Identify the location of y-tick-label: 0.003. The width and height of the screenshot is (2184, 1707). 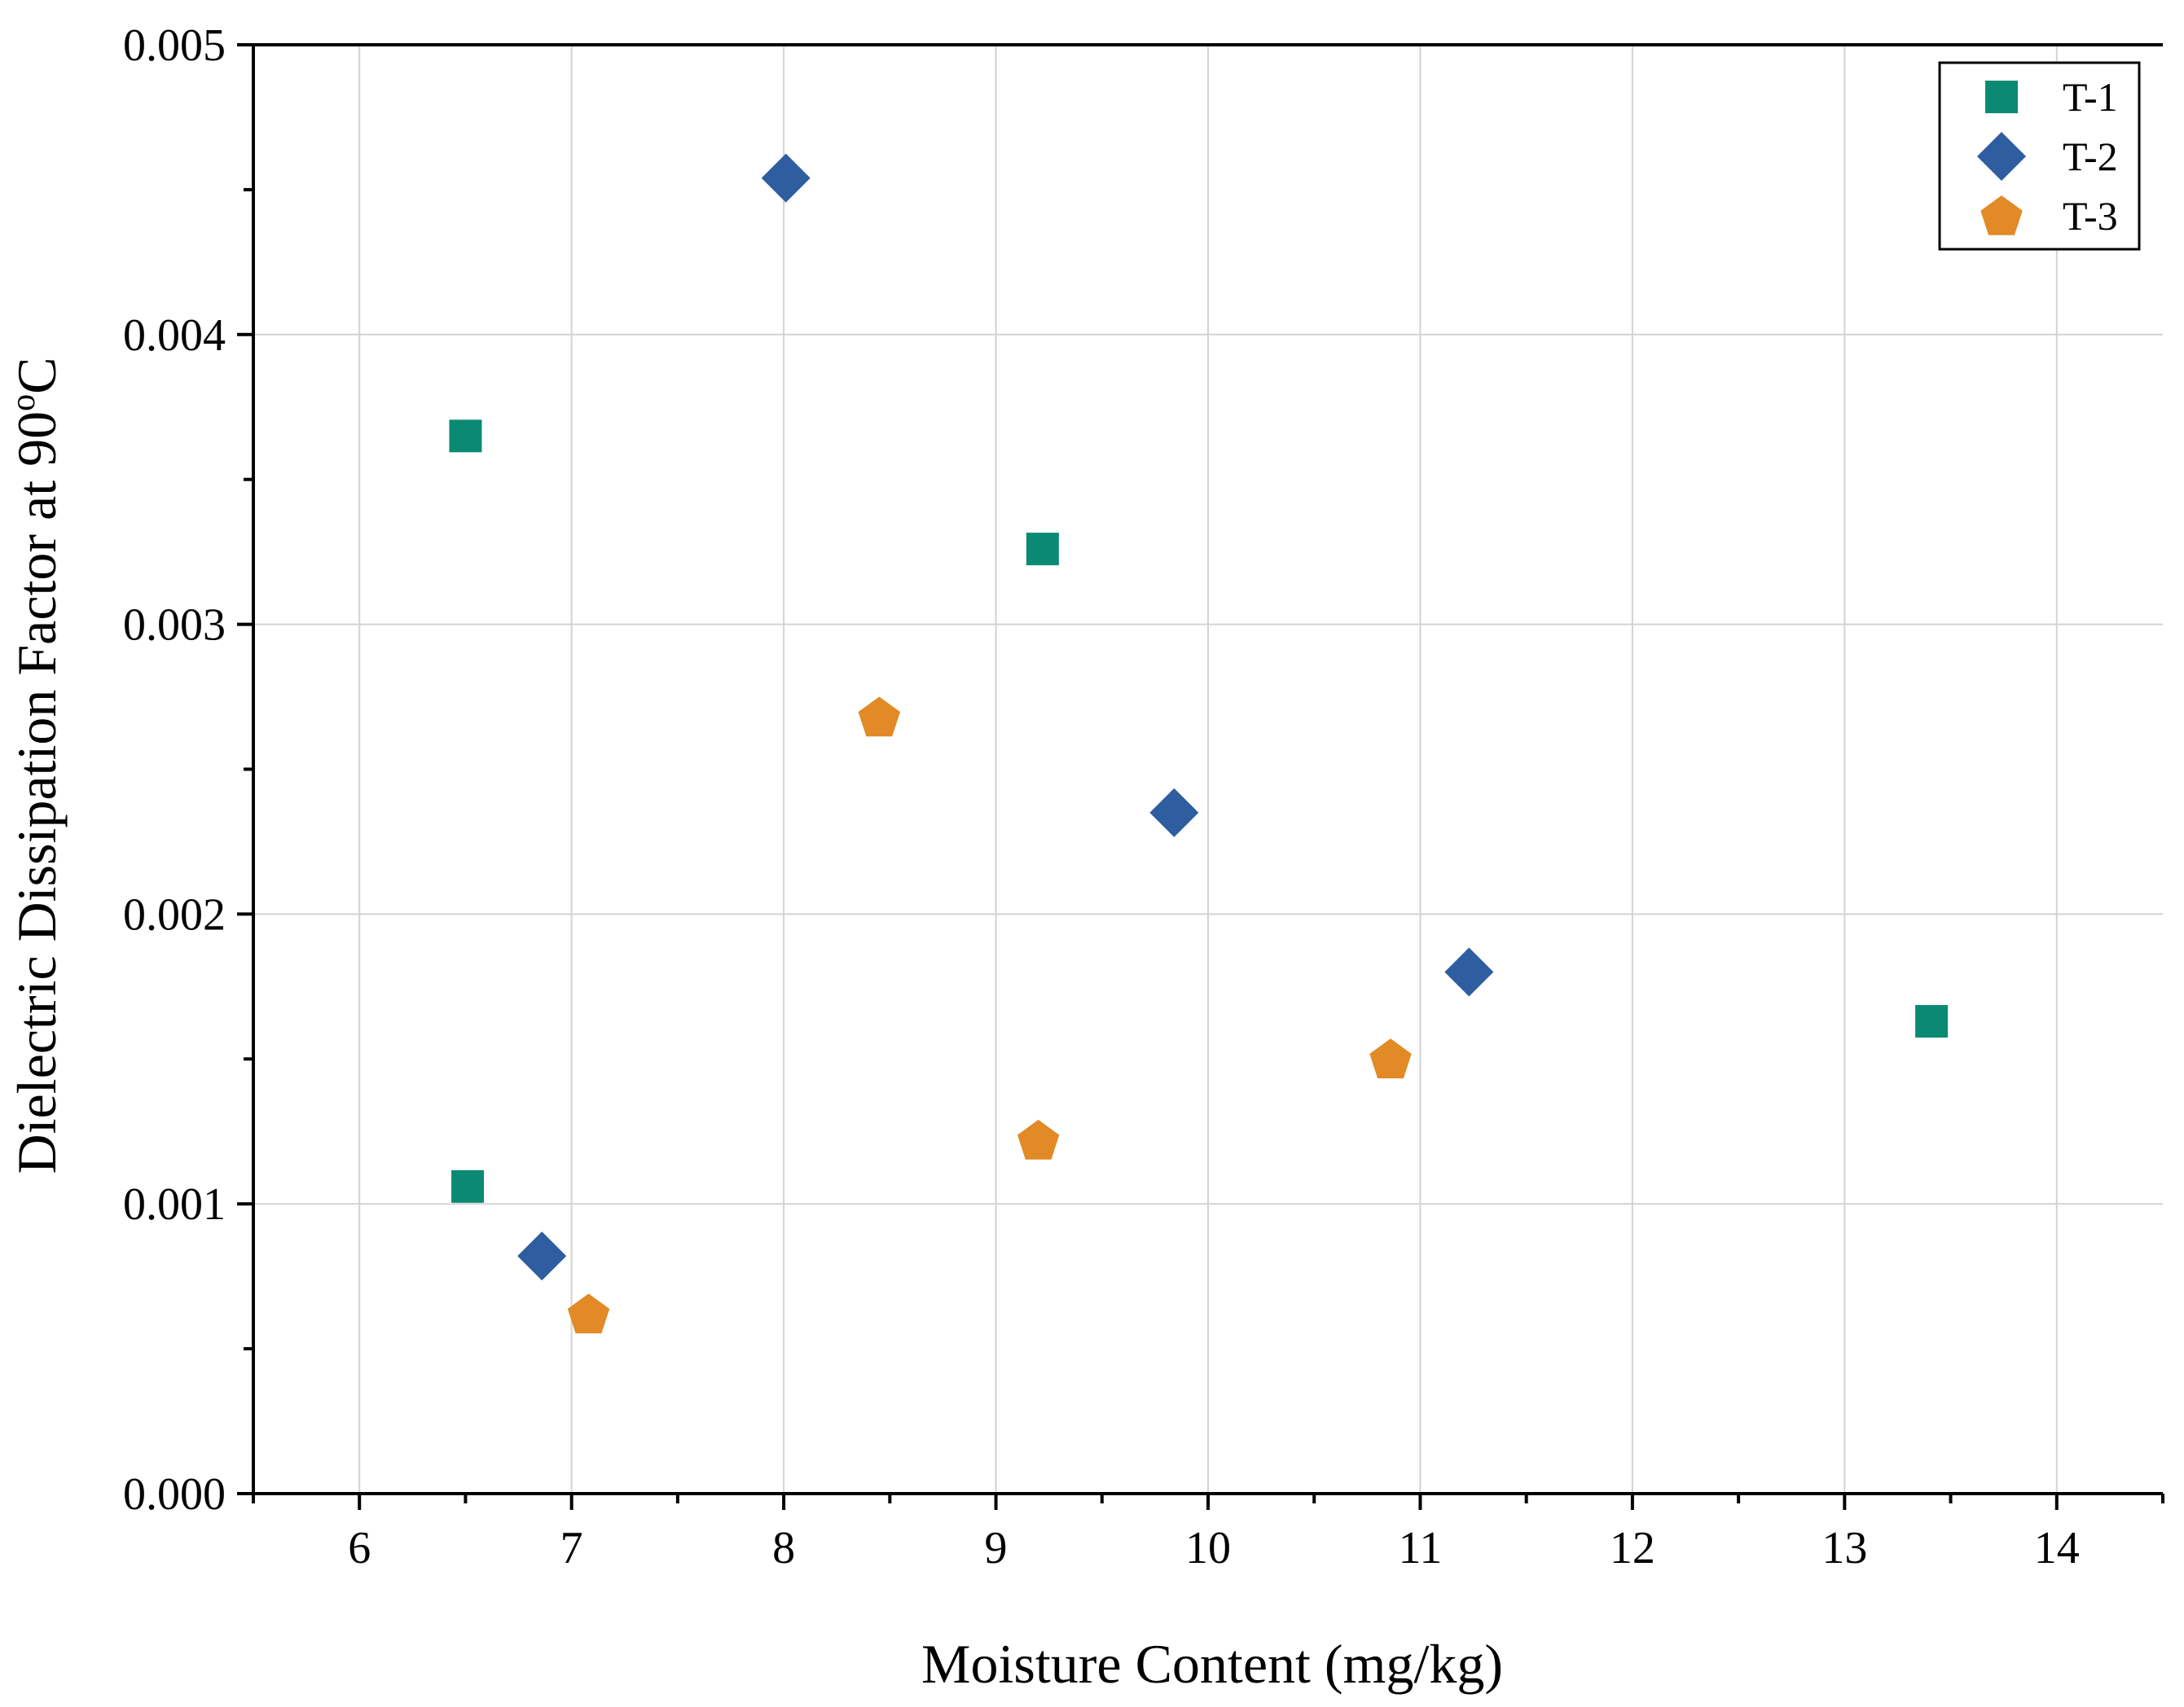
(174, 625).